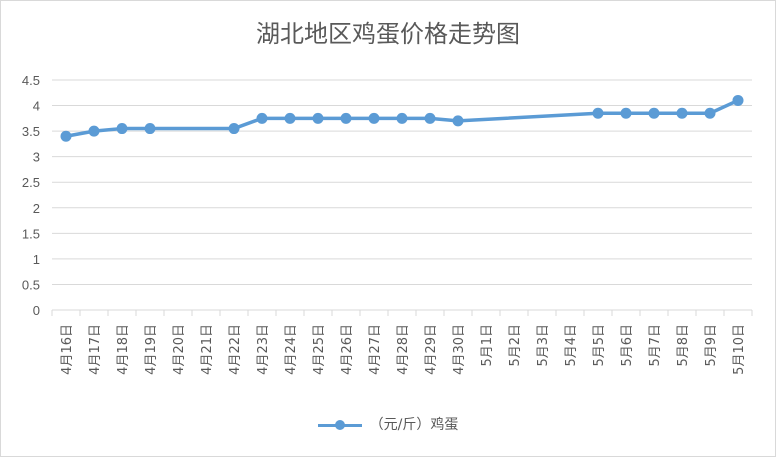  What do you see at coordinates (431, 349) in the screenshot?
I see `x-tick-label: 4月29日` at bounding box center [431, 349].